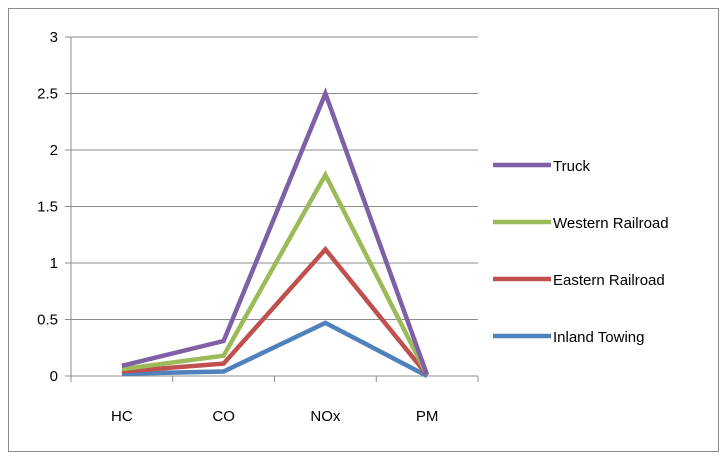 Image resolution: width=728 pixels, height=459 pixels. What do you see at coordinates (275, 349) in the screenshot?
I see `series-line-inland-towing` at bounding box center [275, 349].